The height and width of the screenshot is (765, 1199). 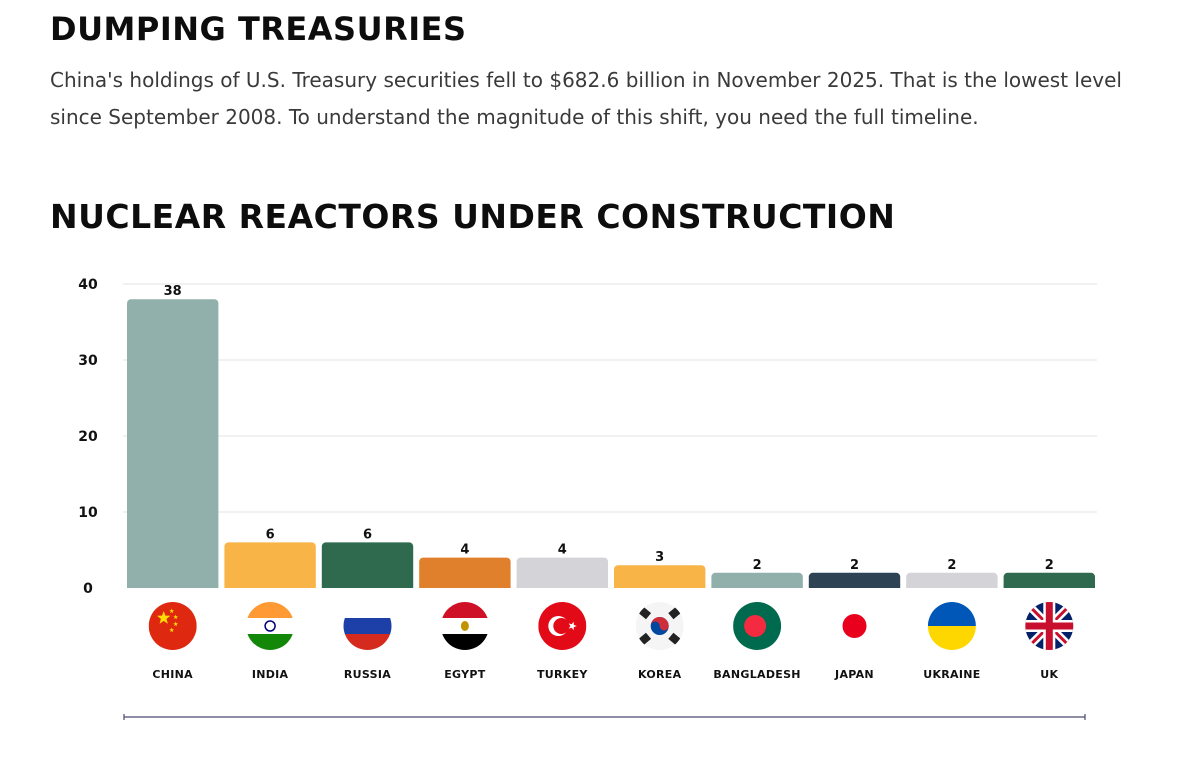 I want to click on category-label: EGYPT, so click(x=465, y=674).